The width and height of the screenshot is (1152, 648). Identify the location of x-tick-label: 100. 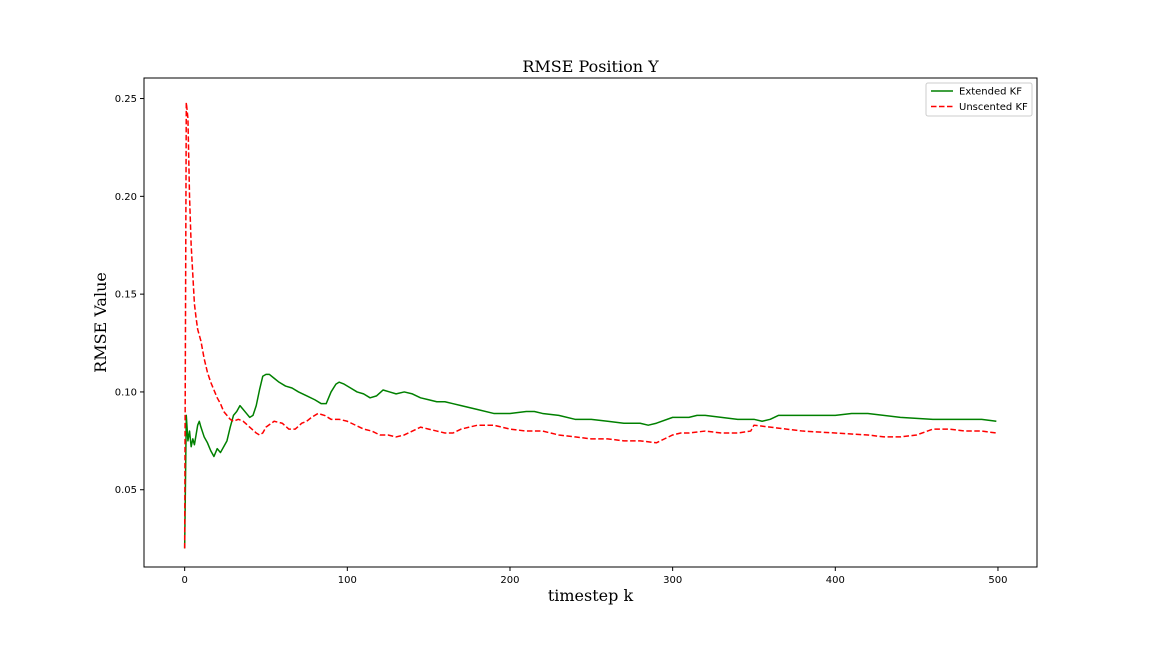
(347, 580).